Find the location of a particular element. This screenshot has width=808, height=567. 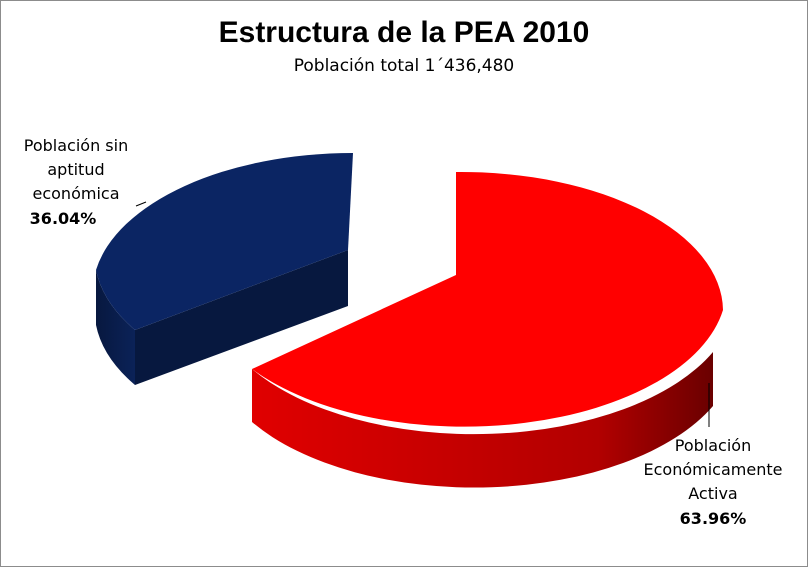

chart-subtitle: Población total 1´436,480 is located at coordinates (404, 66).